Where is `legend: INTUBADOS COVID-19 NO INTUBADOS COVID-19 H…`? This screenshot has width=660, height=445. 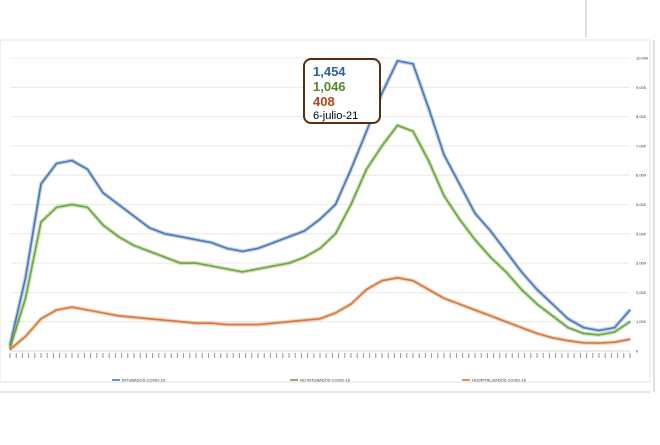
legend: INTUBADOS COVID-19 NO INTUBADOS COVID-19 H… is located at coordinates (319, 380).